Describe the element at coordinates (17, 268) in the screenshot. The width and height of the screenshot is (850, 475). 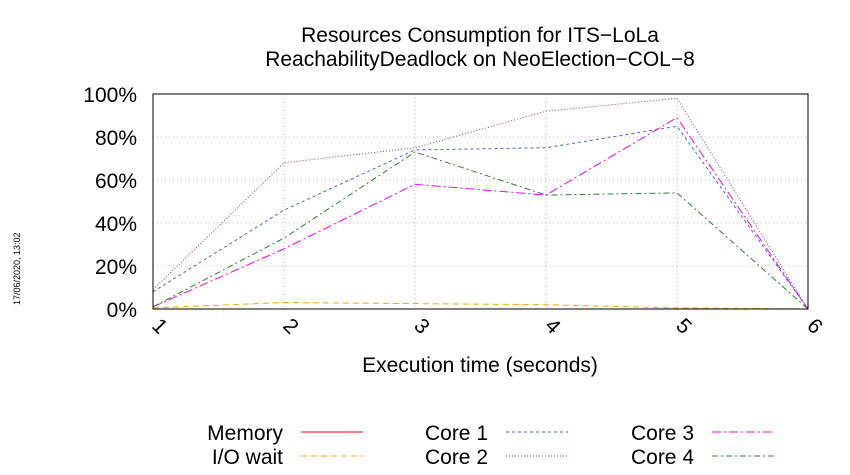
I see `date-stamp: 17/06/2020, 13:02` at that location.